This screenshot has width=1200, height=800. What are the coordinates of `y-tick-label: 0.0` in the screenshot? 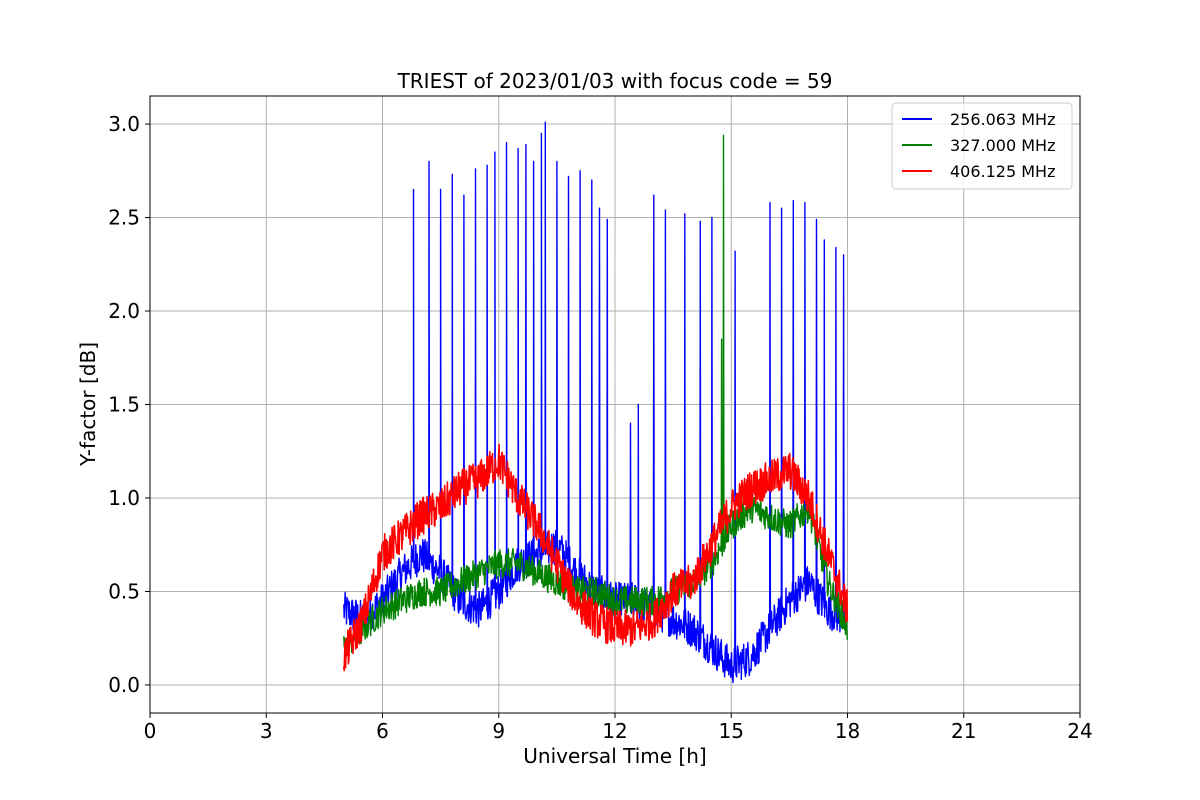 It's located at (124, 685).